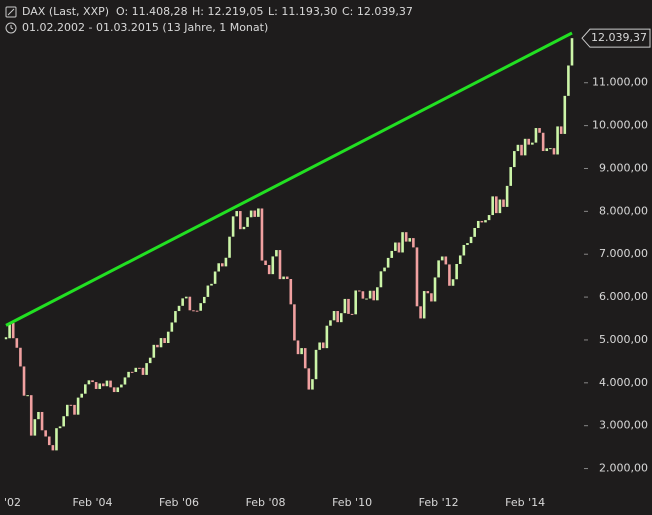 The height and width of the screenshot is (515, 652). I want to click on symbol-icon, so click(11, 12).